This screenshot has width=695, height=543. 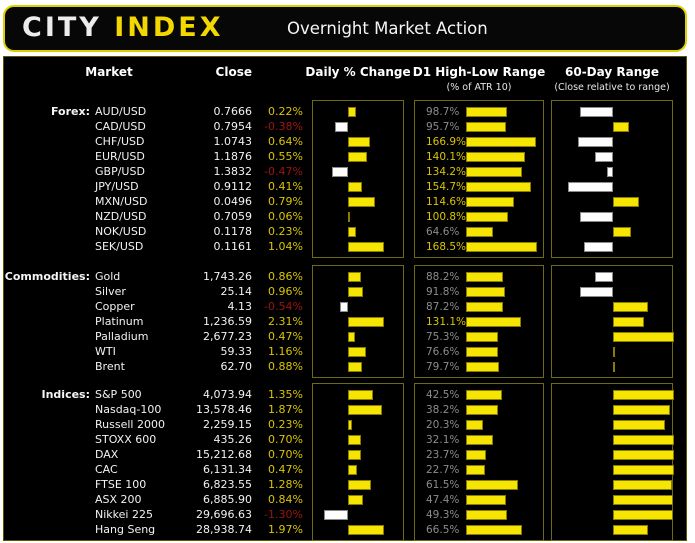 What do you see at coordinates (443, 367) in the screenshot?
I see `d1-range-value: 79.7%` at bounding box center [443, 367].